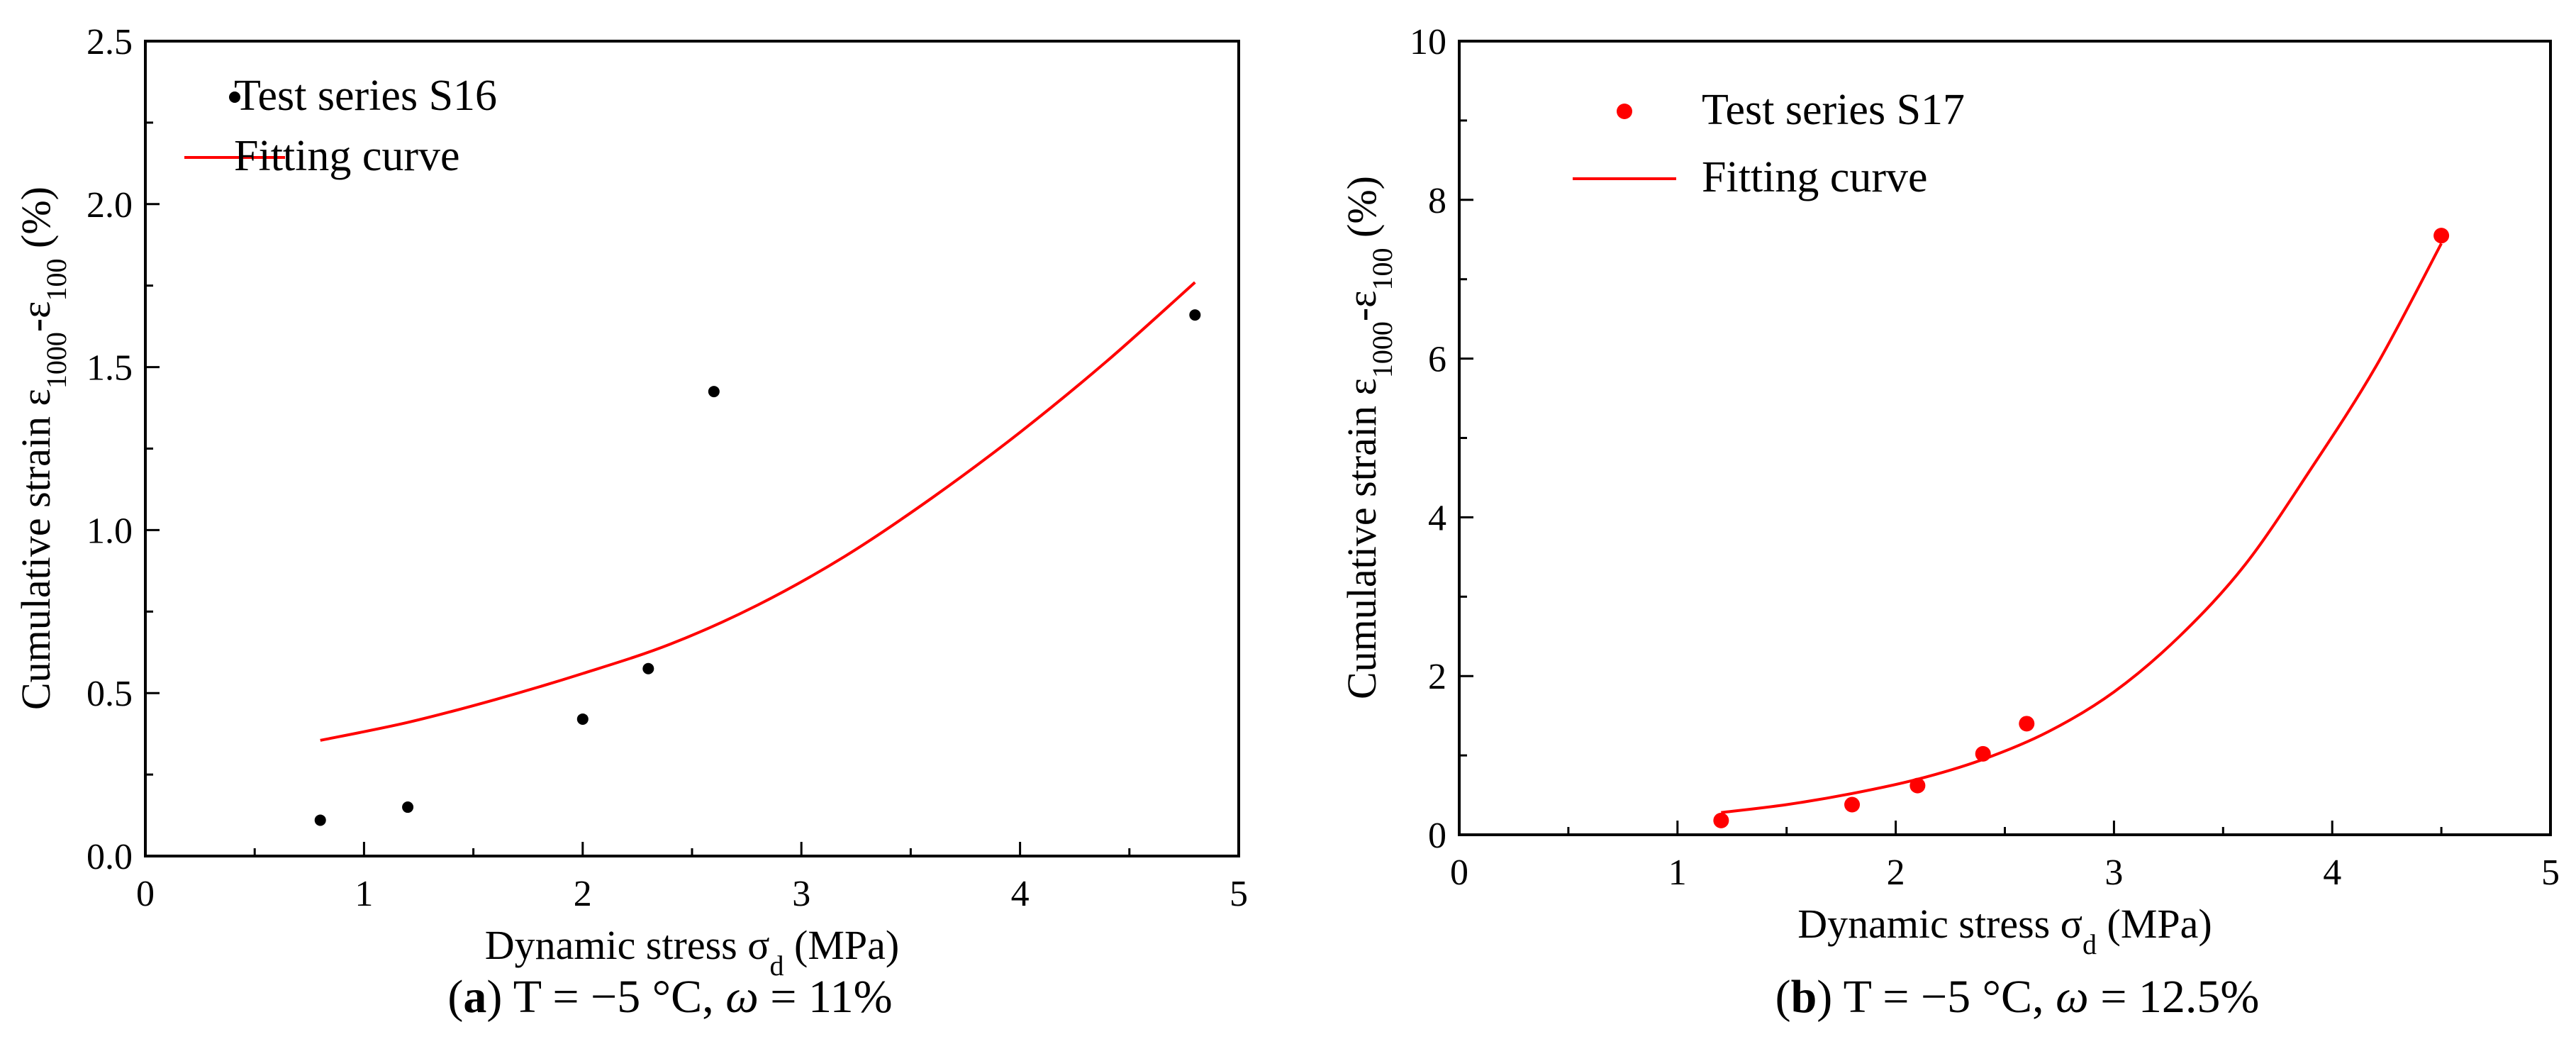 The image size is (2576, 1044). What do you see at coordinates (1896, 873) in the screenshot?
I see `x-tick-label-b: 2` at bounding box center [1896, 873].